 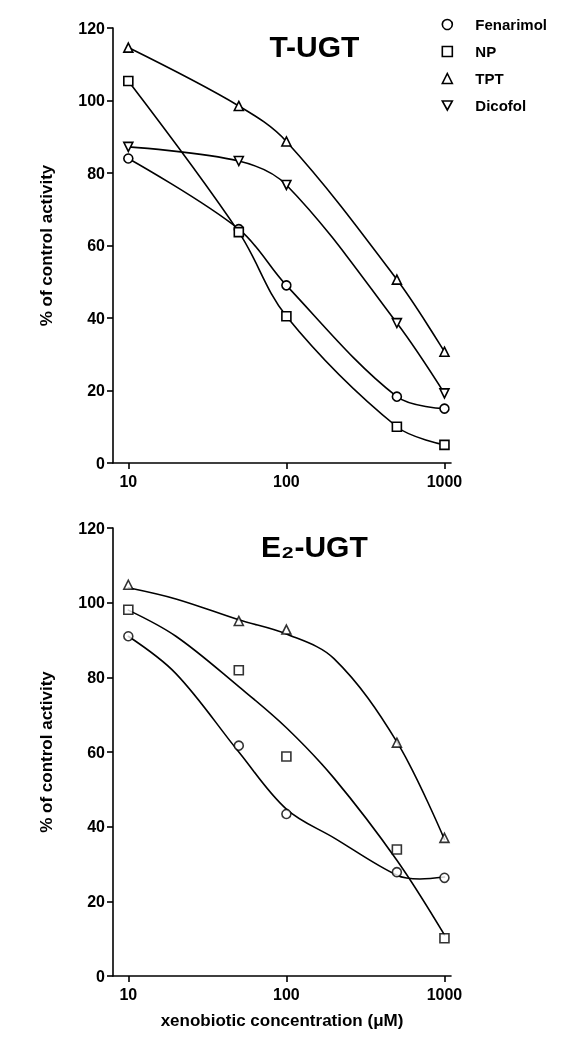 What do you see at coordinates (501, 105) in the screenshot?
I see `legend-label: Dicofol` at bounding box center [501, 105].